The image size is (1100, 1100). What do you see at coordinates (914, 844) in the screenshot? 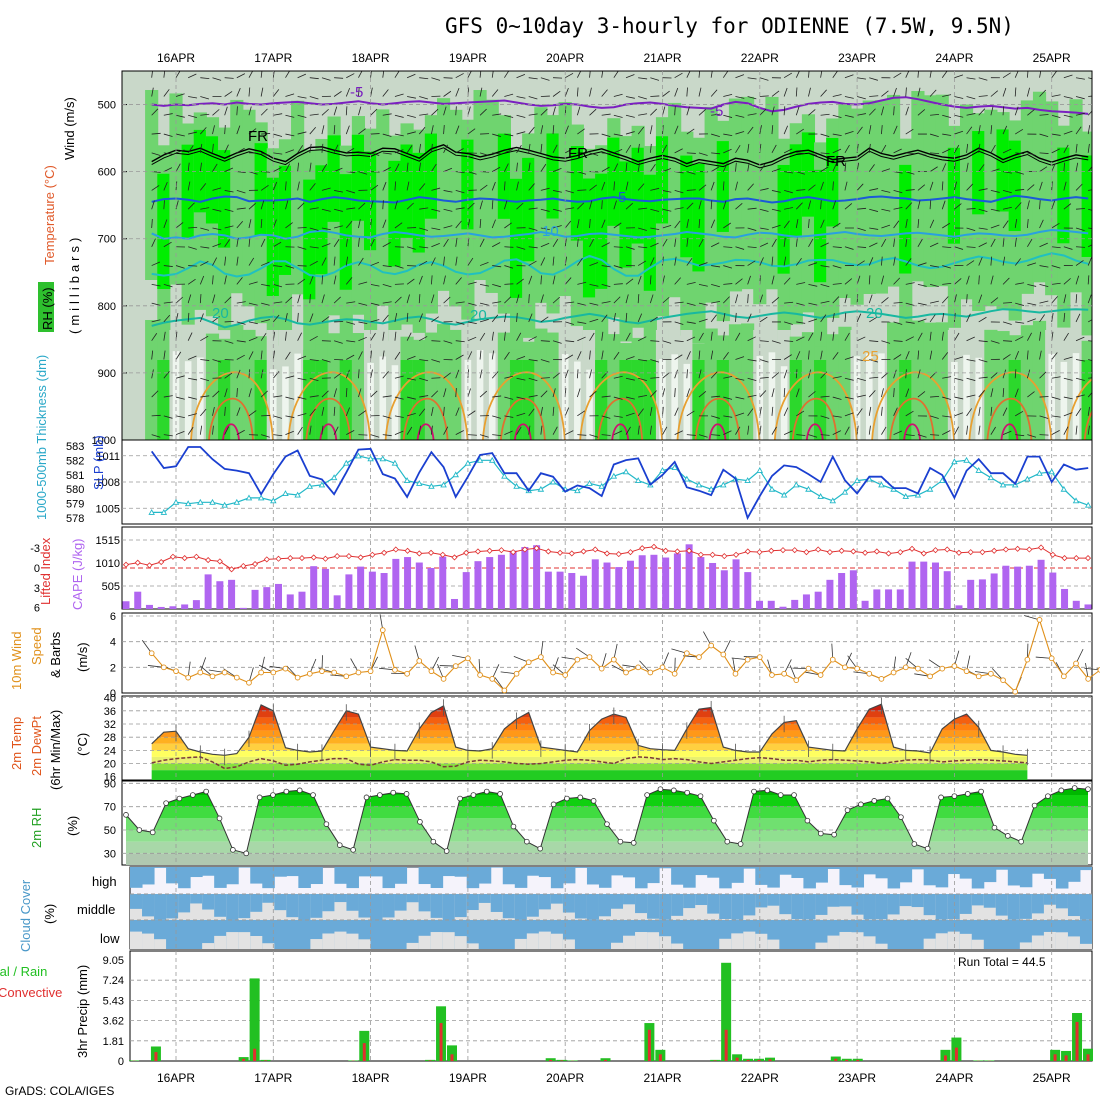
I see `rh-marker` at bounding box center [914, 844].